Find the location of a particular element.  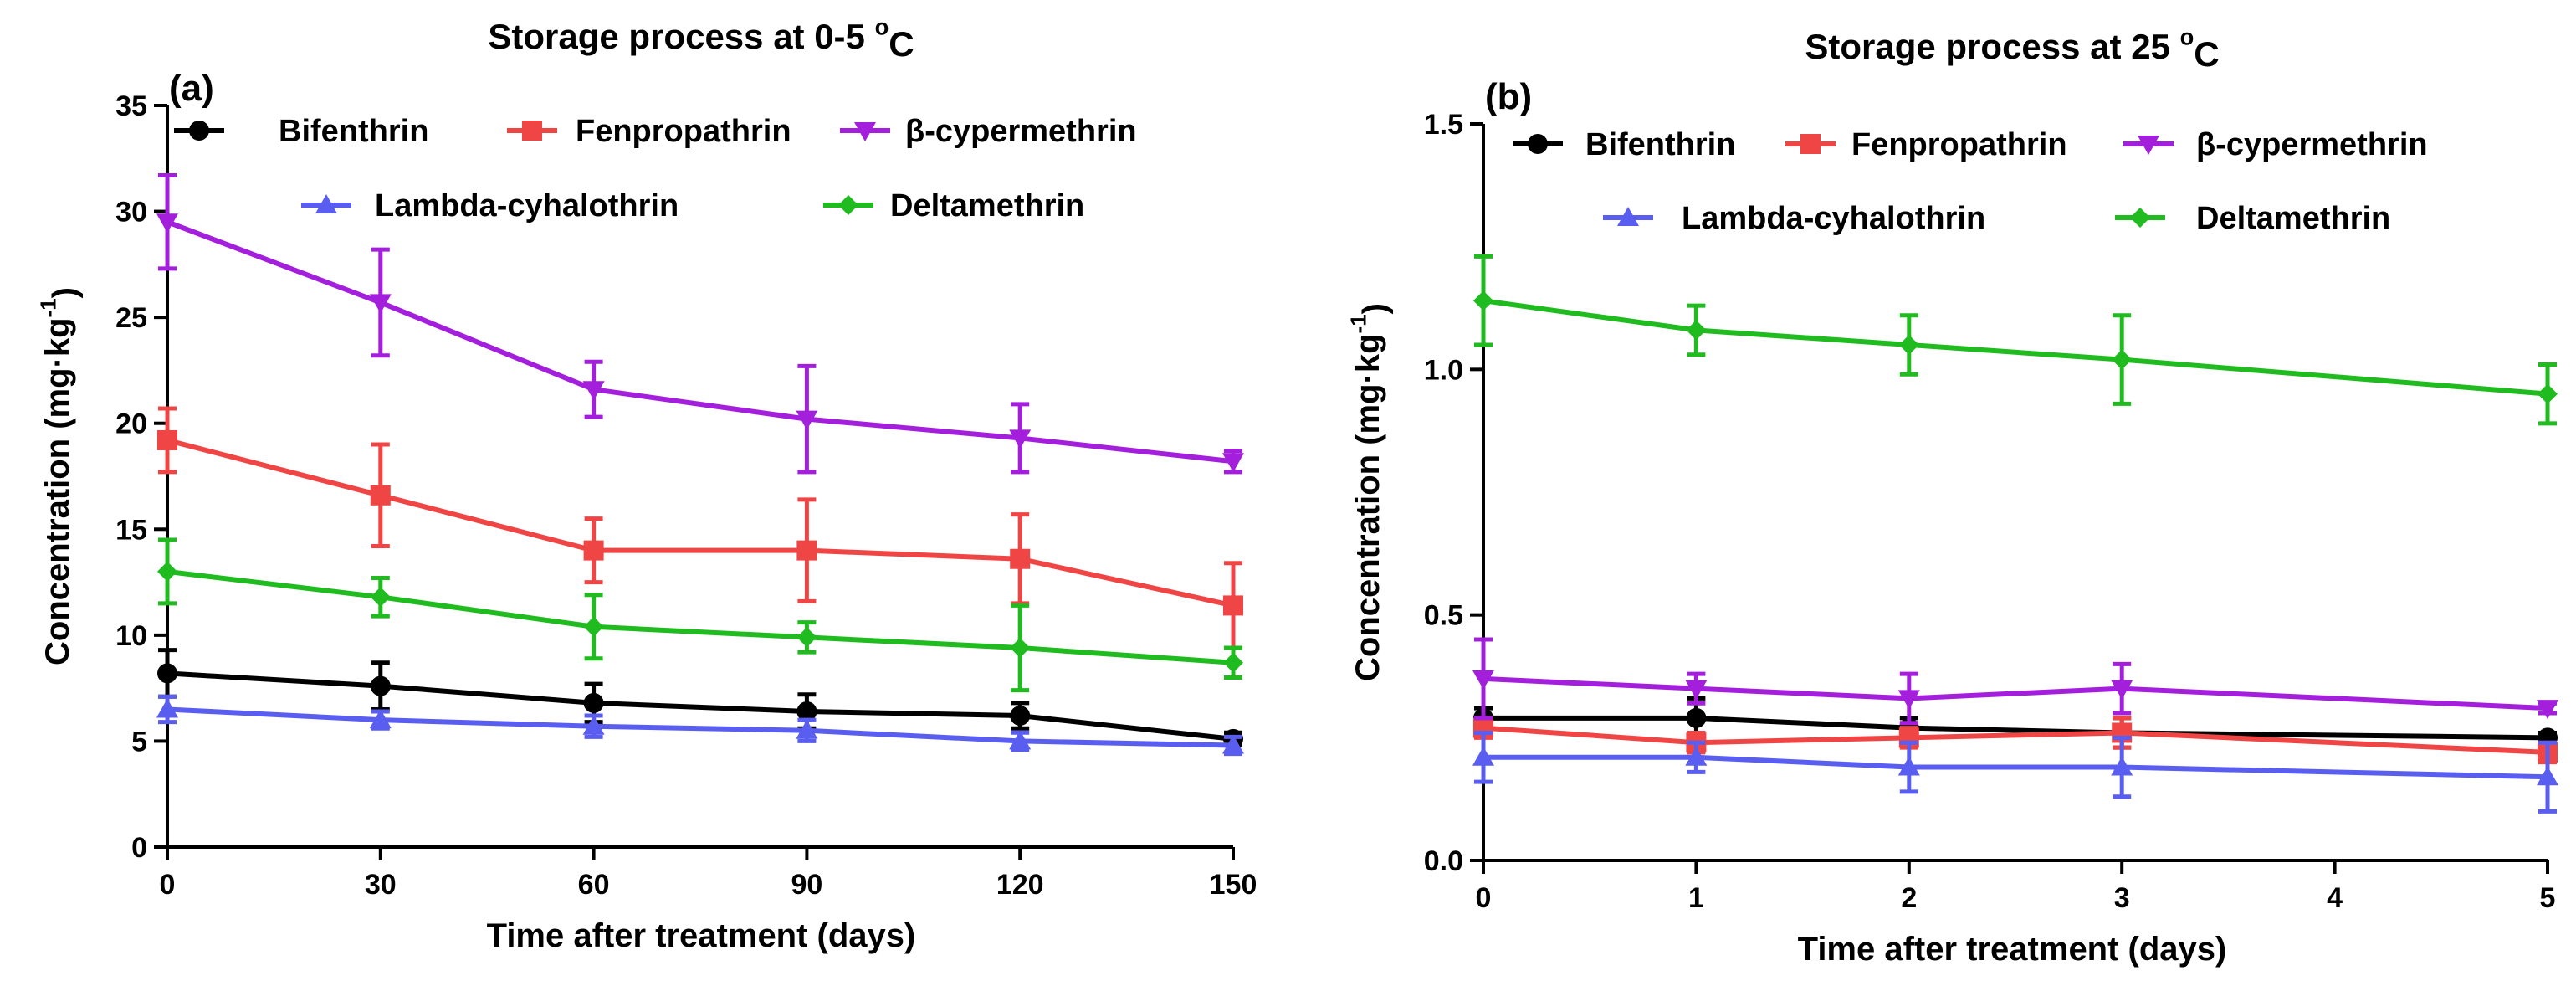

series-line-bifenthrin is located at coordinates (700, 706).